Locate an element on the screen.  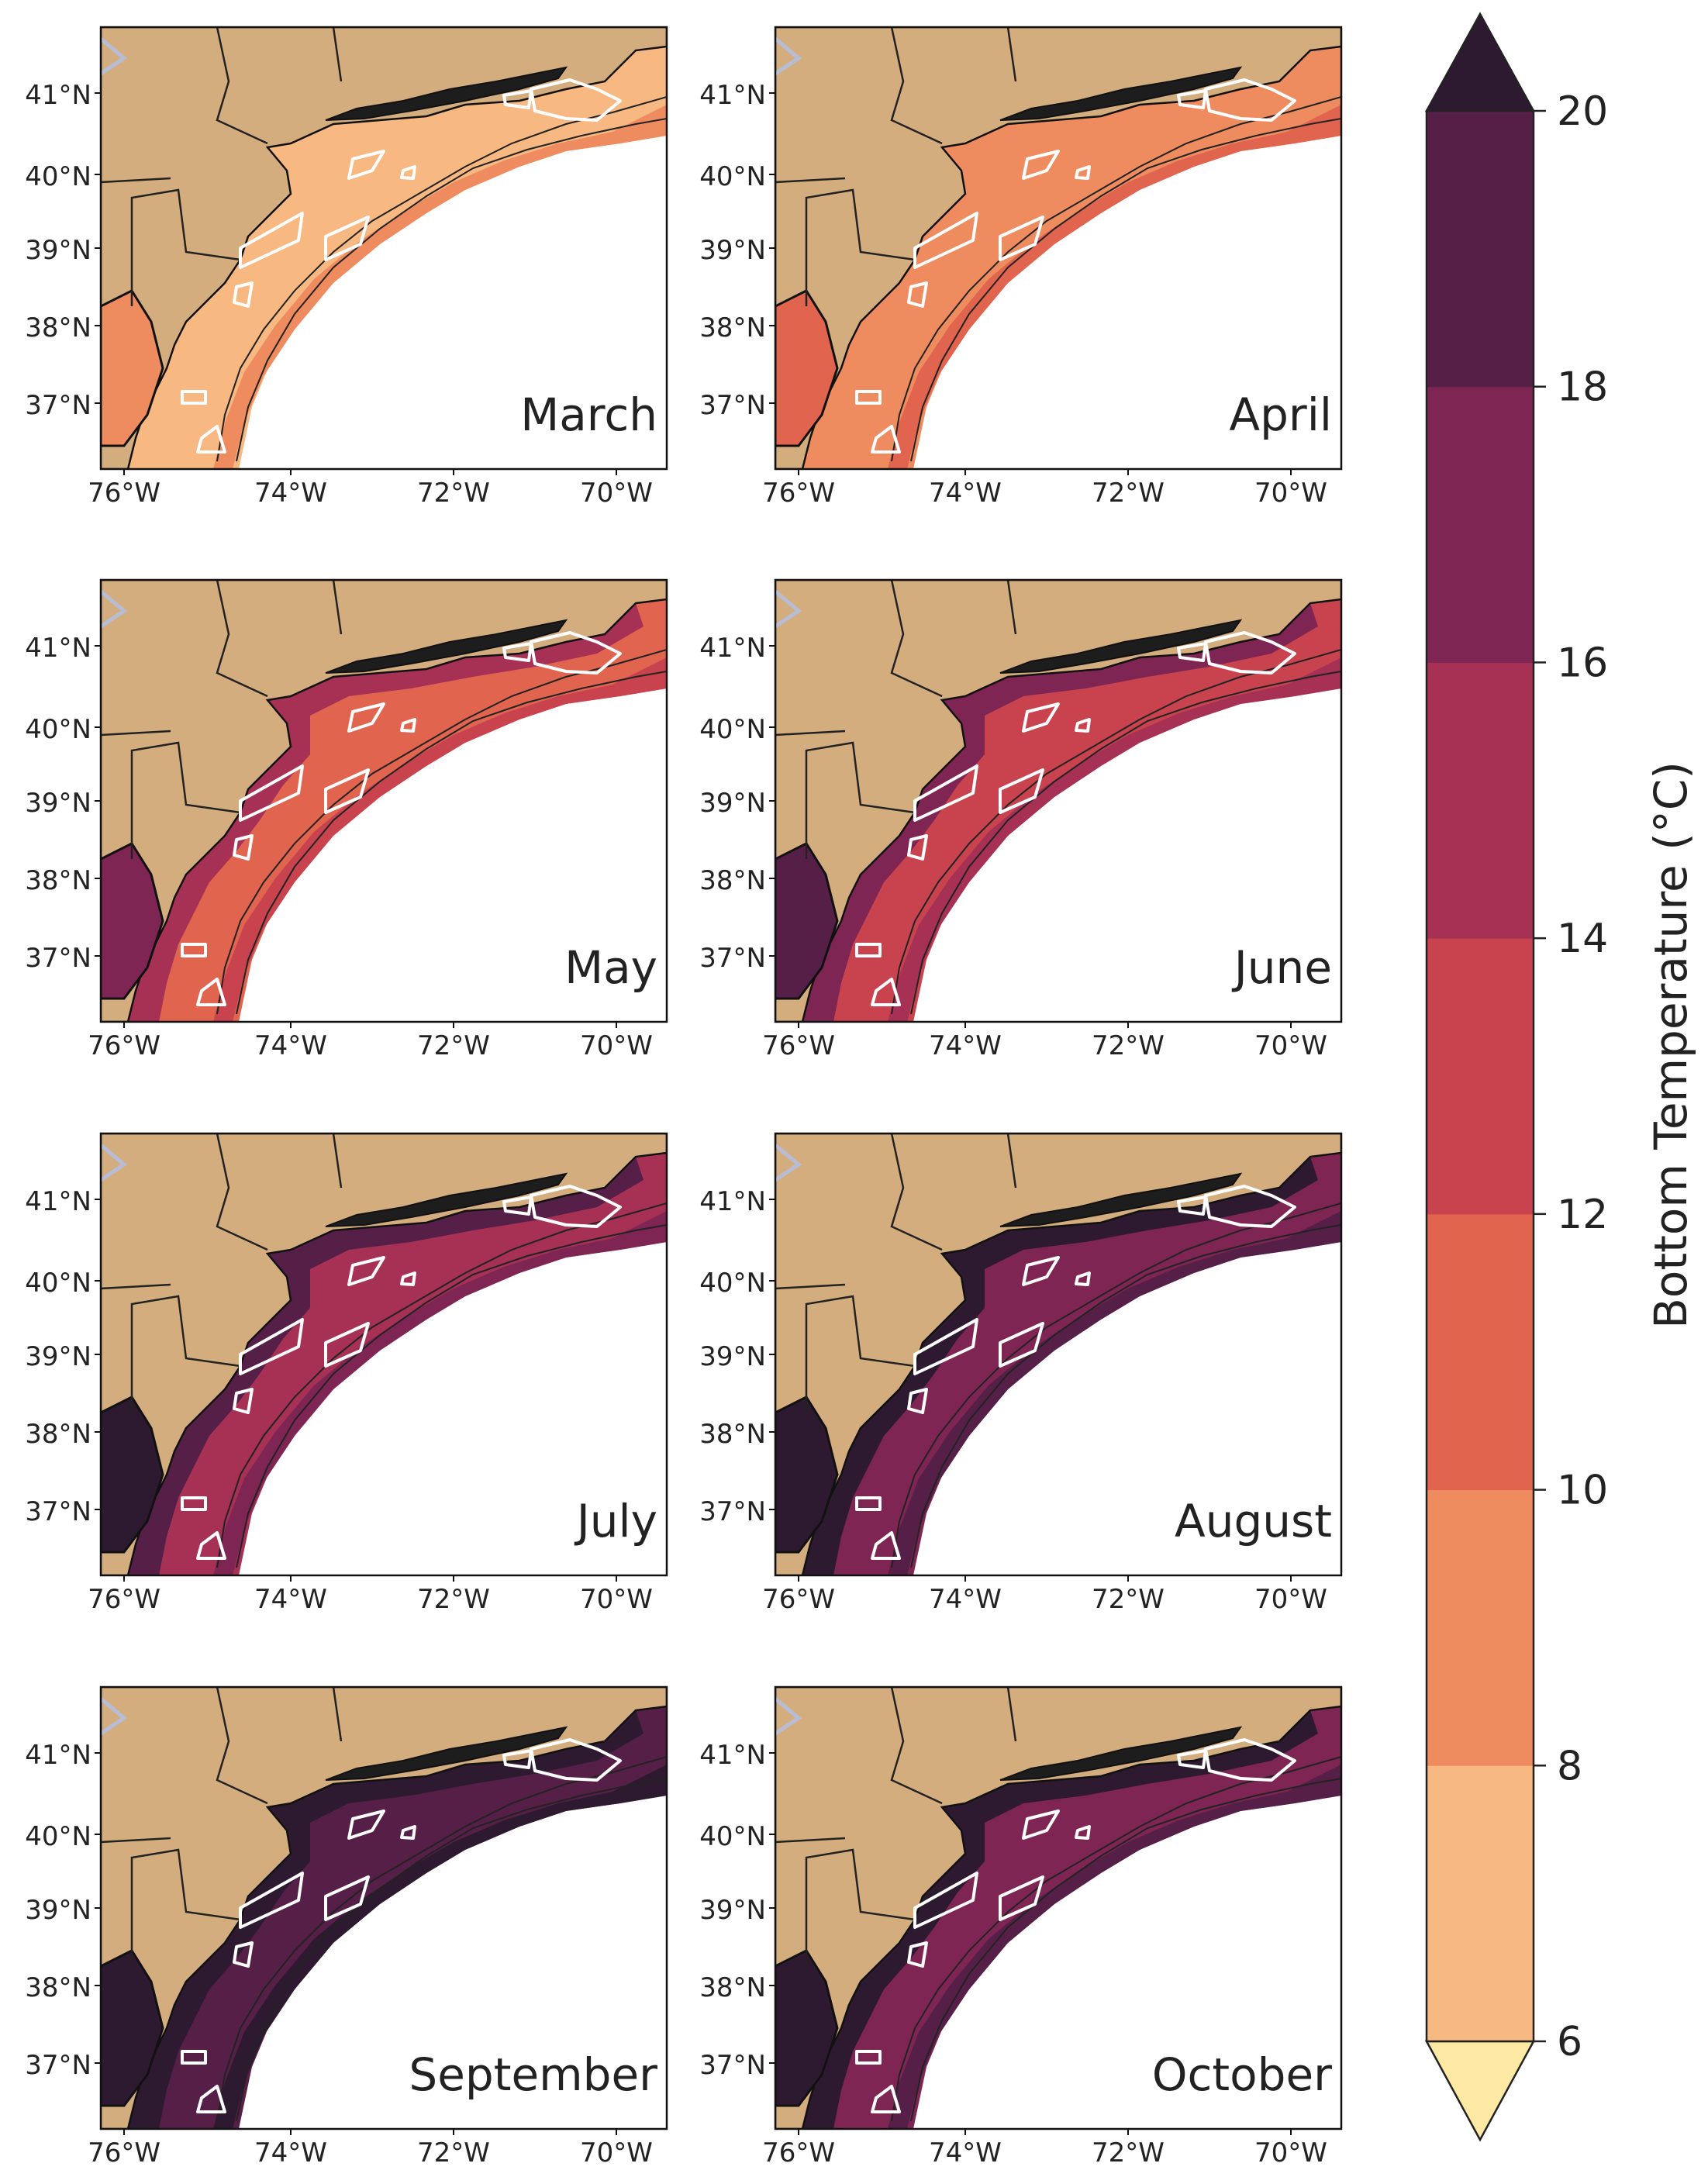
longitude-tick-label: 74°W is located at coordinates (965, 493).